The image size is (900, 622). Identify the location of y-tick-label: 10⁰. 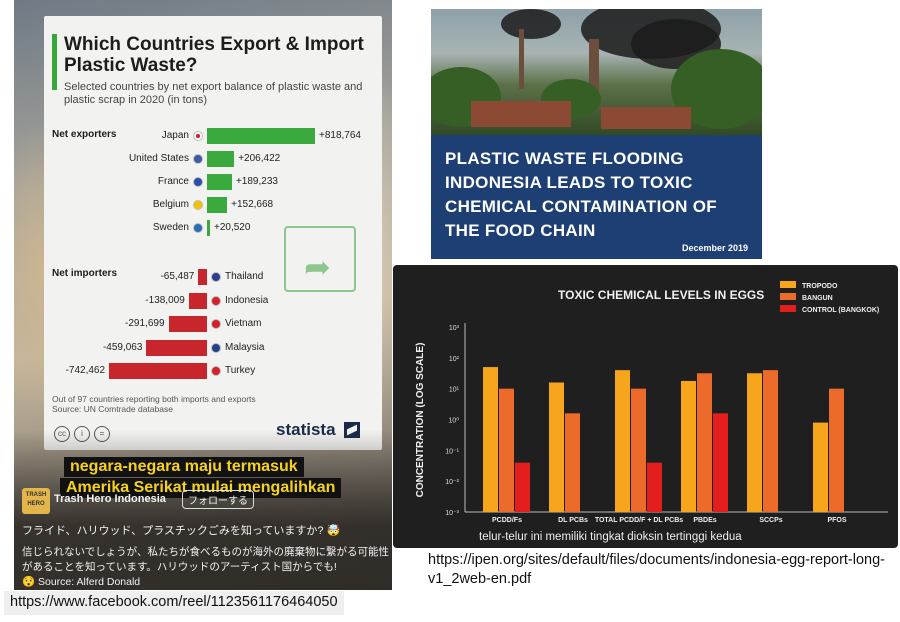
(453, 421).